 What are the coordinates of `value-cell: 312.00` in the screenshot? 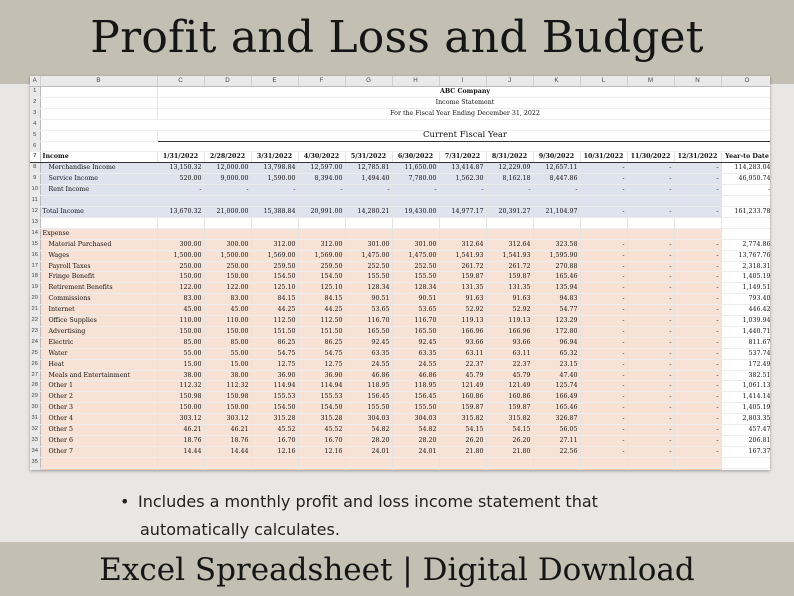 It's located at (322, 245).